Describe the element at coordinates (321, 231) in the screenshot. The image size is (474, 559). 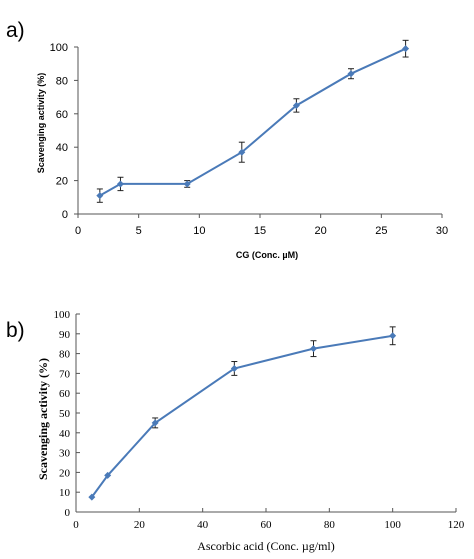
I see `panel-a-x-tick-label: 20` at that location.